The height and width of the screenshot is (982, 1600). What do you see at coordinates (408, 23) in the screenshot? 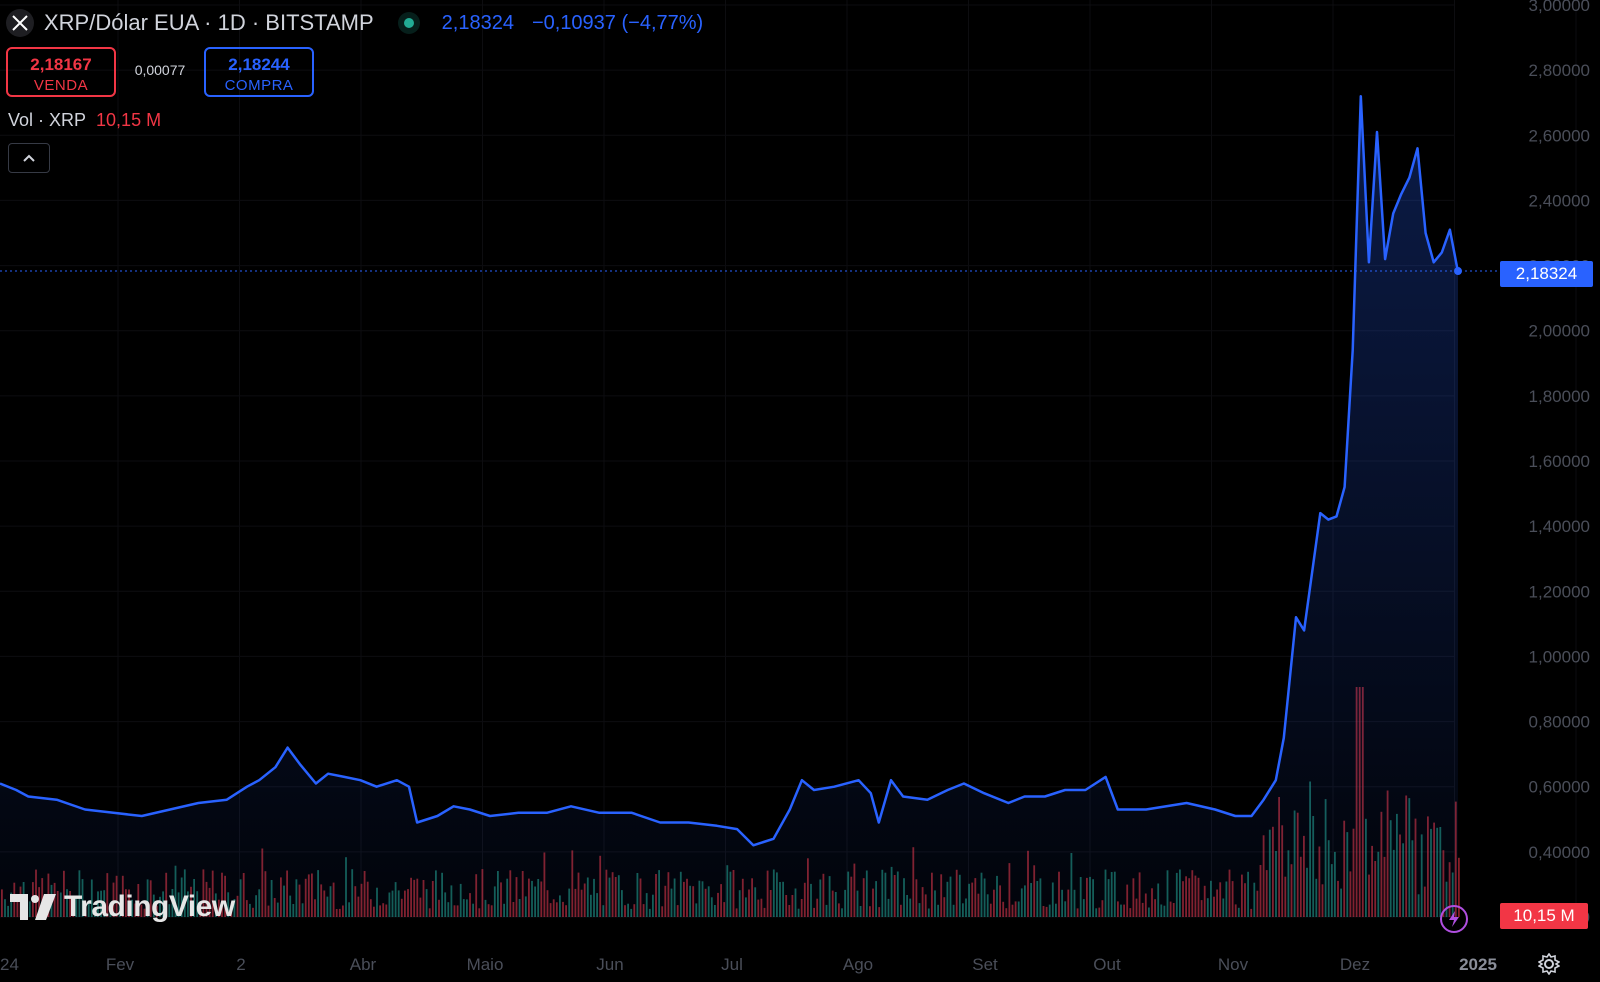
I see `market-status-dot` at bounding box center [408, 23].